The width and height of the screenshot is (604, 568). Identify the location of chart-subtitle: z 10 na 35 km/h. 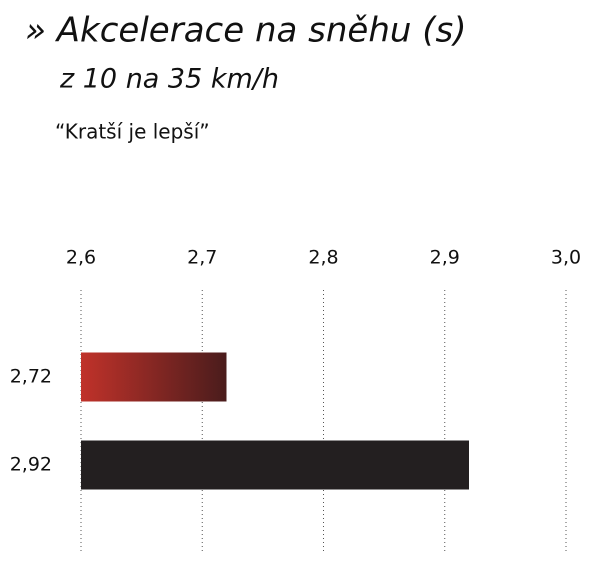
(169, 79).